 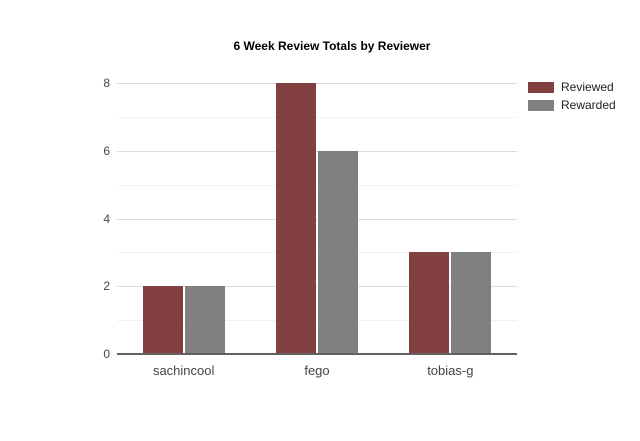 I want to click on bar-rewarded-sachincool, so click(x=204, y=320).